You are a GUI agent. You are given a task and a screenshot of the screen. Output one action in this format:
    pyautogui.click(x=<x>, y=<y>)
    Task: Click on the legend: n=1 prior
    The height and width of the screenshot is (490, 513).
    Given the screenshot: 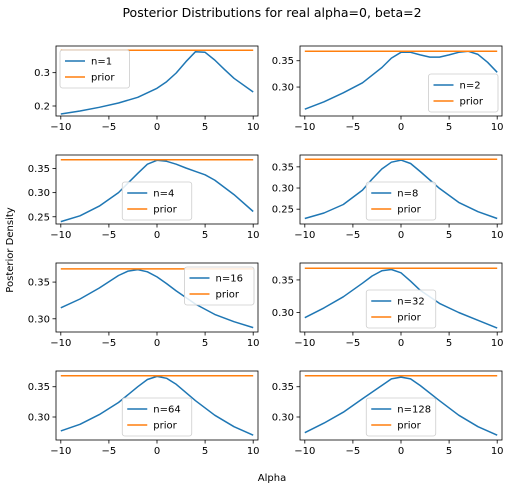 What is the action you would take?
    pyautogui.click(x=94, y=69)
    